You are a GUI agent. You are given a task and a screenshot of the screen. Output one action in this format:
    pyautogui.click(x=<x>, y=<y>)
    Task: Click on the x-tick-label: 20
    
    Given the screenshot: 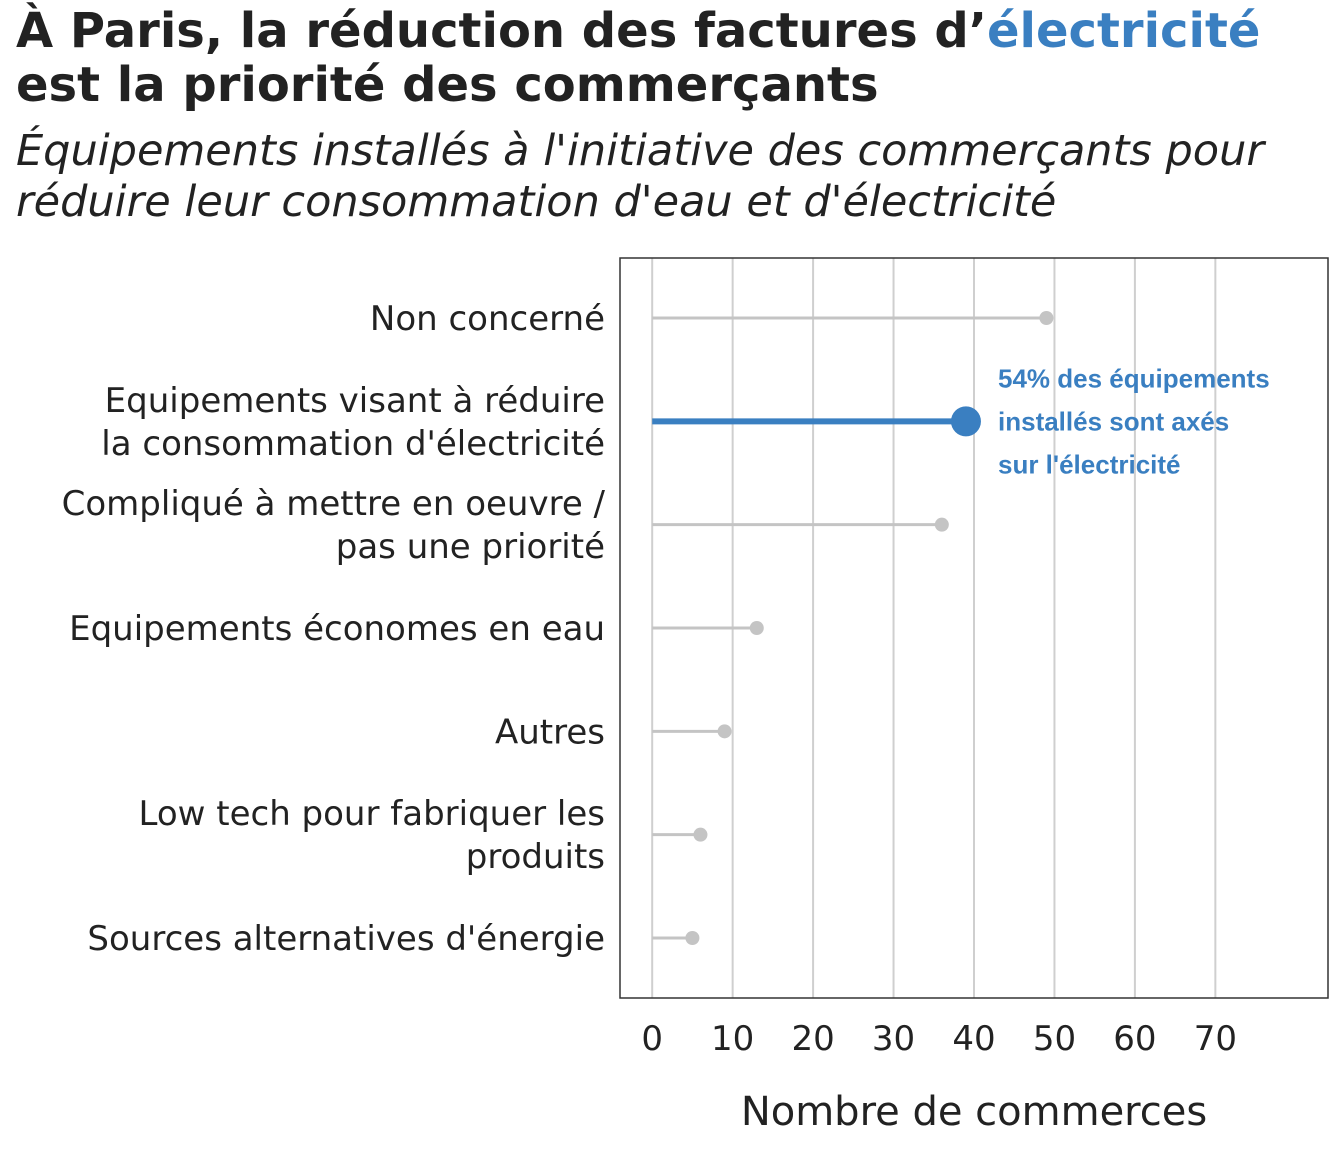 What is the action you would take?
    pyautogui.click(x=812, y=1039)
    